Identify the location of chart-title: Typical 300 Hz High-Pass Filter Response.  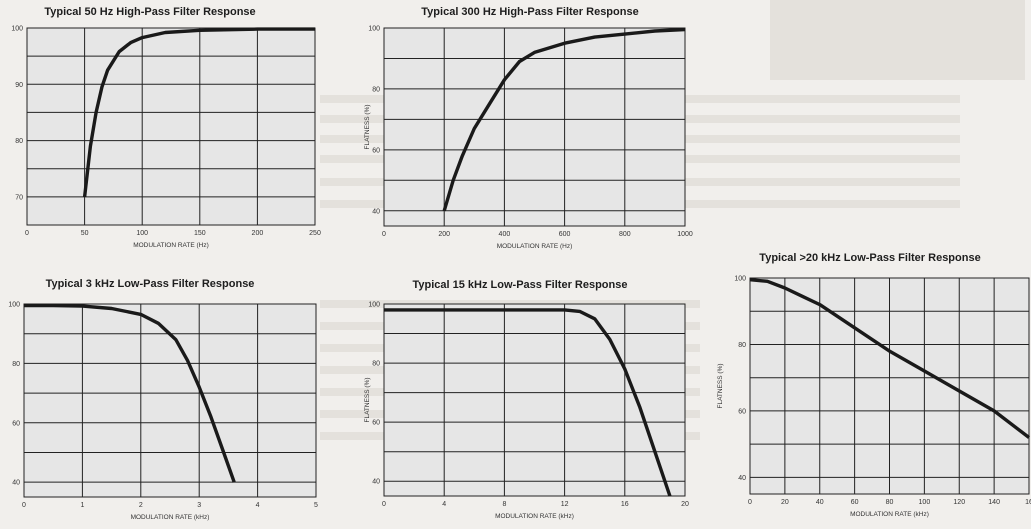
(529, 12).